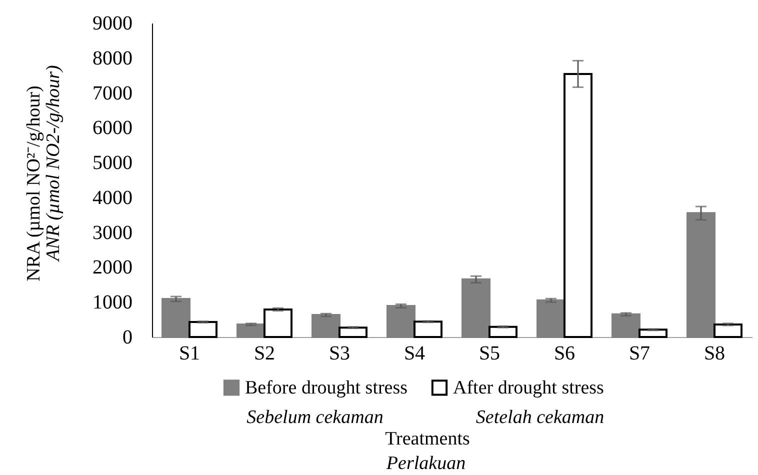  What do you see at coordinates (339, 353) in the screenshot?
I see `x-tick-label: S3` at bounding box center [339, 353].